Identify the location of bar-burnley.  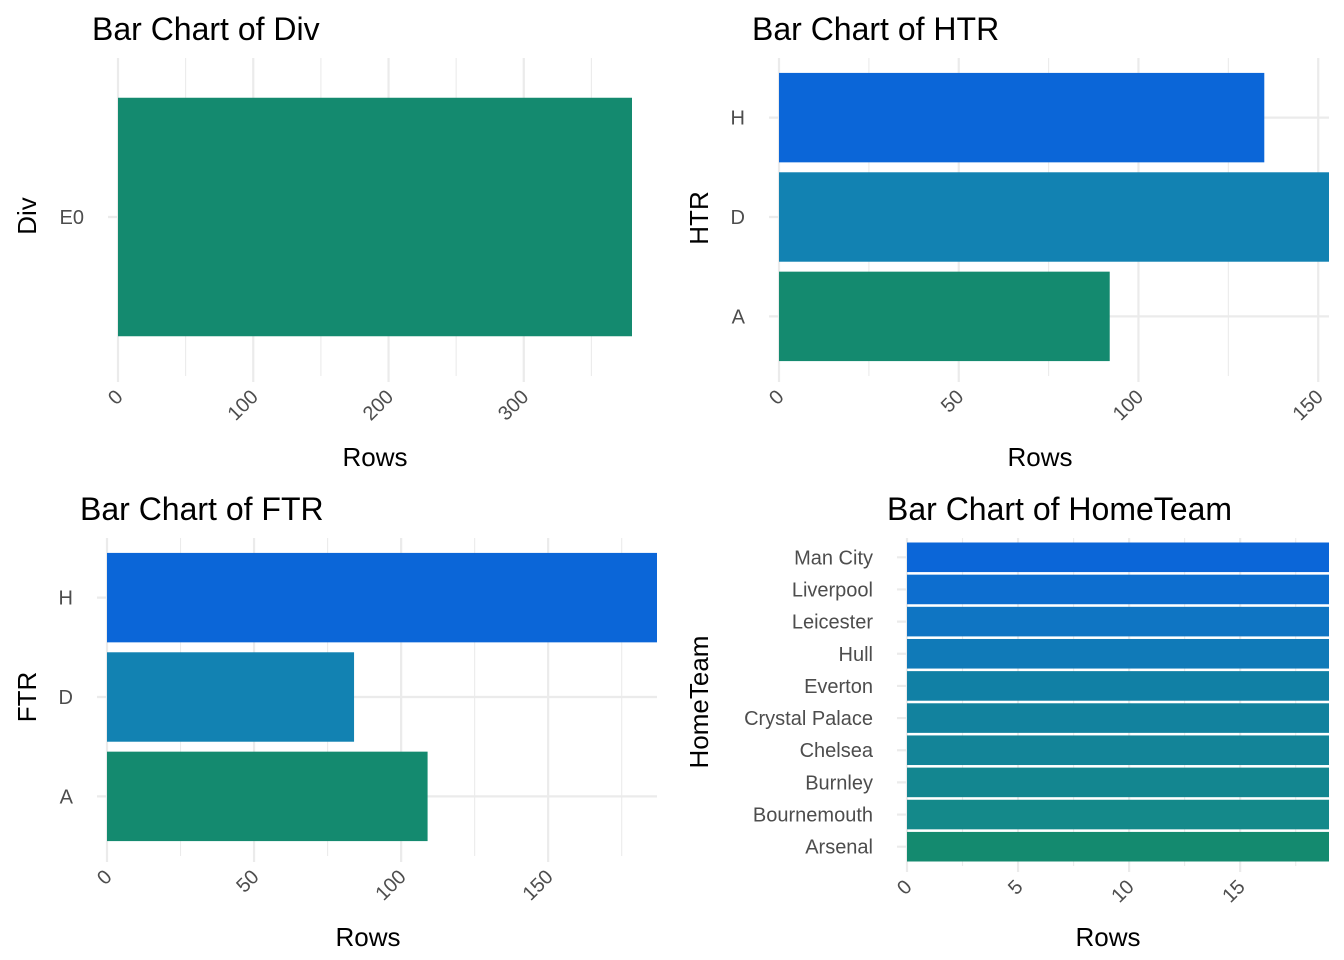
(1118, 782).